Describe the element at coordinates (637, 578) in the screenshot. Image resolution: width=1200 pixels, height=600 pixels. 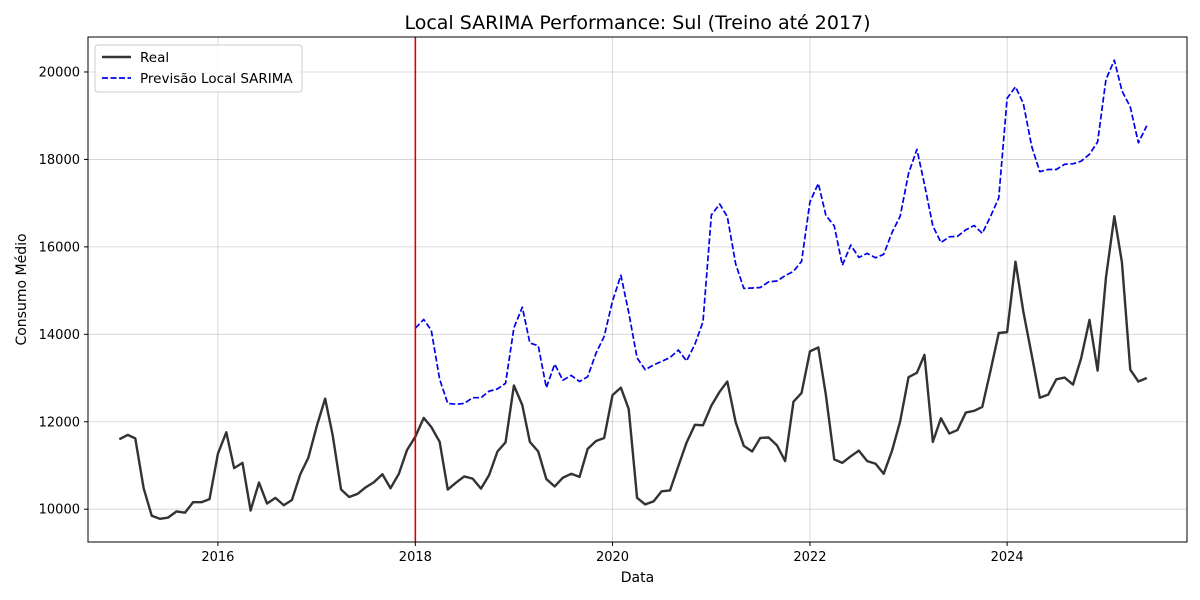
I see `x-axis-label: Data` at that location.